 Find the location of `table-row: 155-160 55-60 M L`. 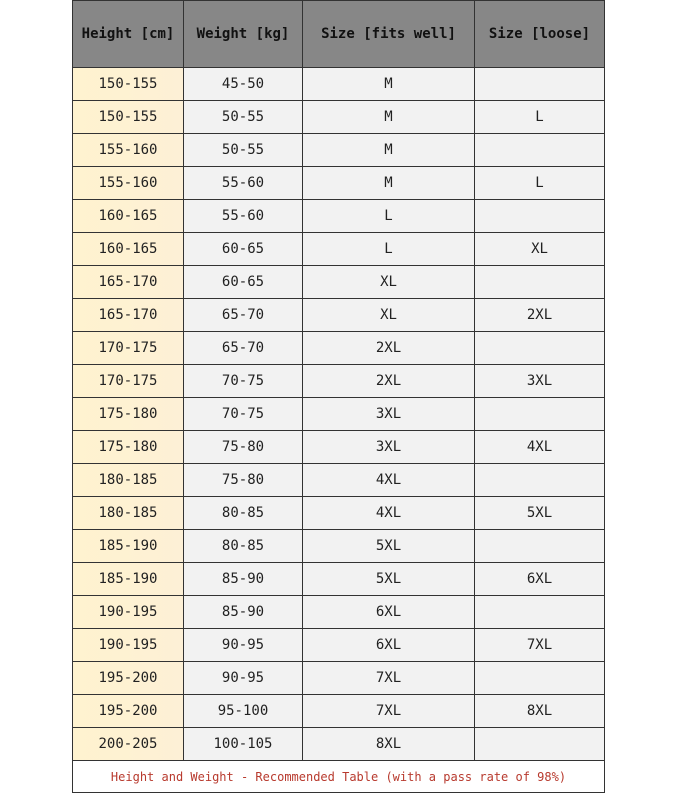

table-row: 155-160 55-60 M L is located at coordinates (338, 183).